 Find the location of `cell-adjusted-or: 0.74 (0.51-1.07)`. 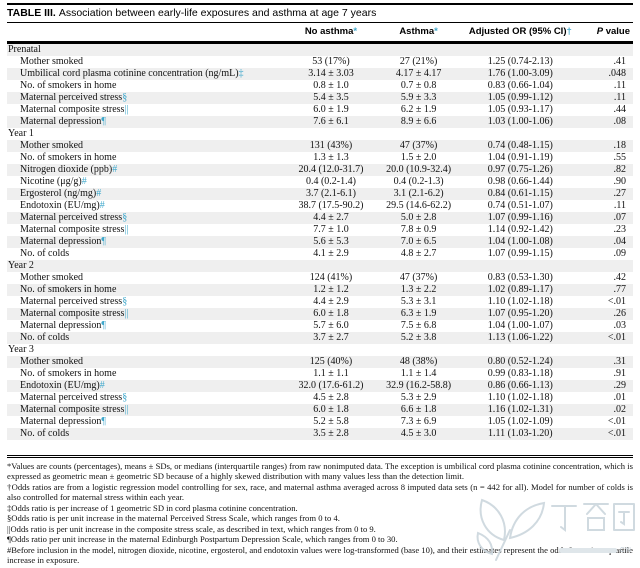

cell-adjusted-or: 0.74 (0.51-1.07) is located at coordinates (520, 205).